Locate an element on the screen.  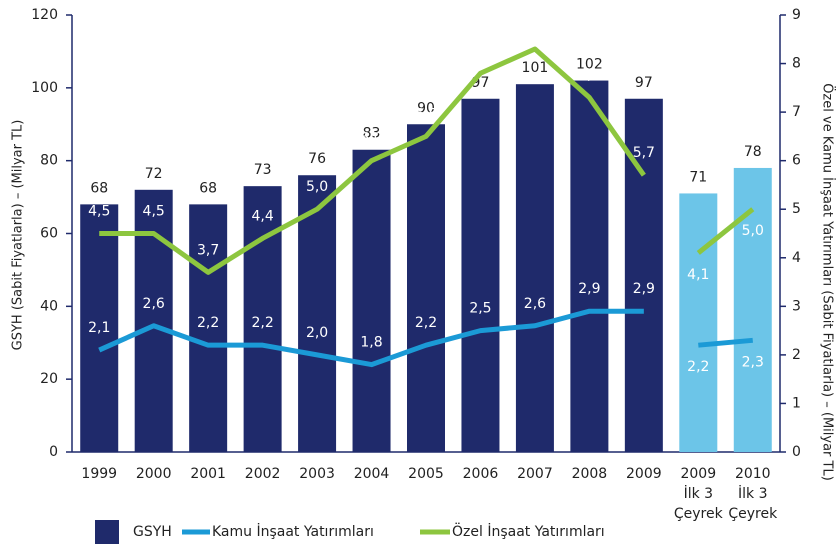
y2-tick-label: 2 is located at coordinates (796, 355).